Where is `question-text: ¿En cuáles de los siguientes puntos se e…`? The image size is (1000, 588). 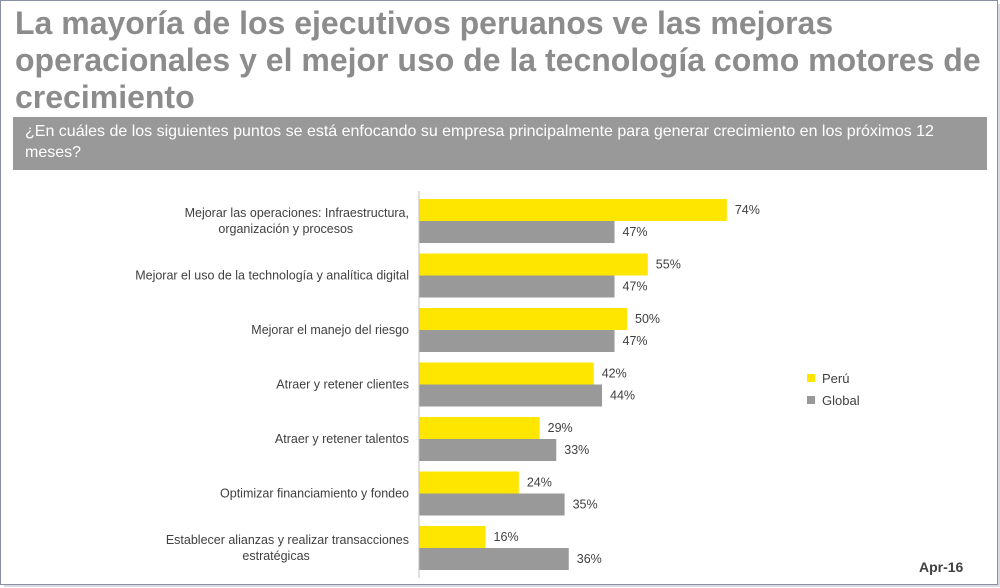
question-text: ¿En cuáles de los siguientes puntos se e… is located at coordinates (479, 142).